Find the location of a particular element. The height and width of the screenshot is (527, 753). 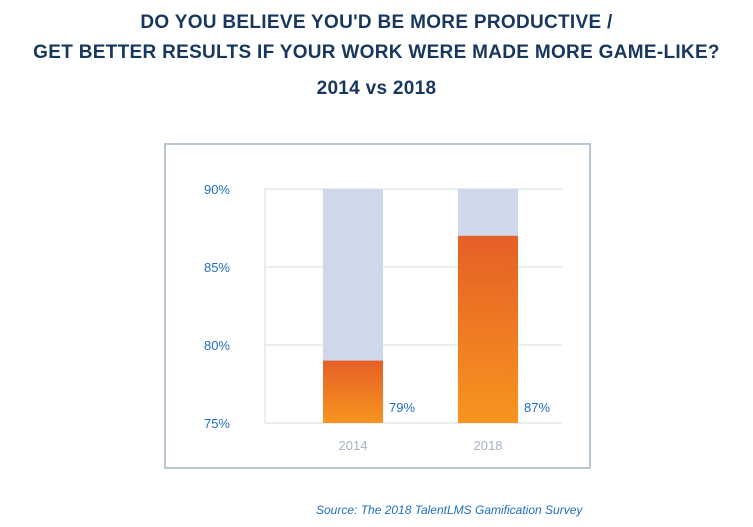

y-tick-label: 90% is located at coordinates (217, 189).